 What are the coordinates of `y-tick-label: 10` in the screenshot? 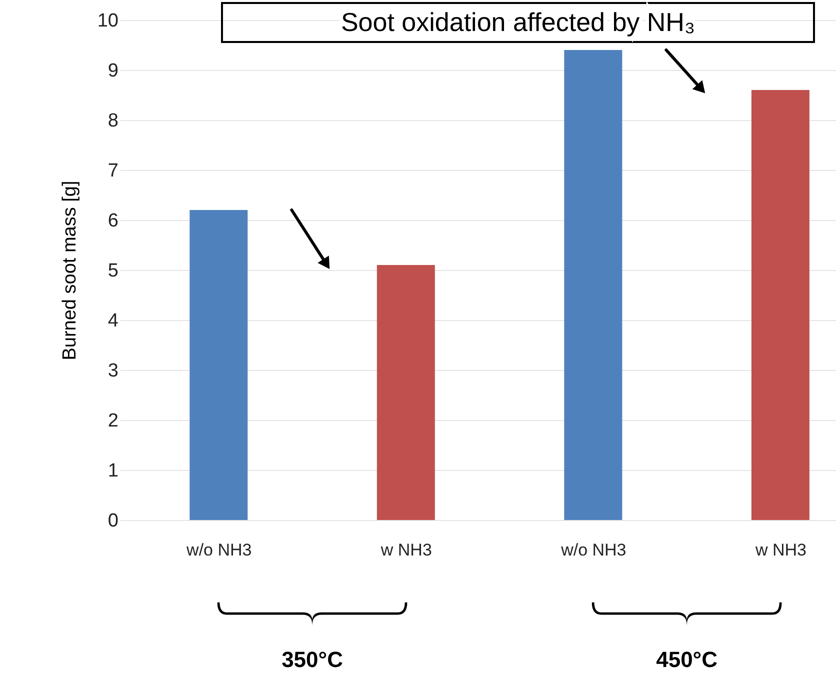 It's located at (107, 21).